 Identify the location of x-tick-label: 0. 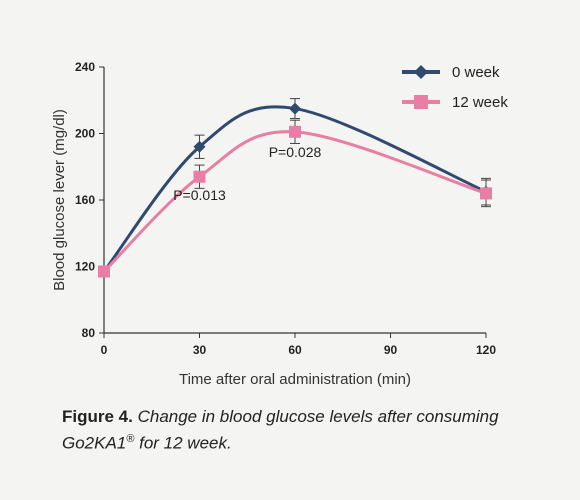
(104, 350).